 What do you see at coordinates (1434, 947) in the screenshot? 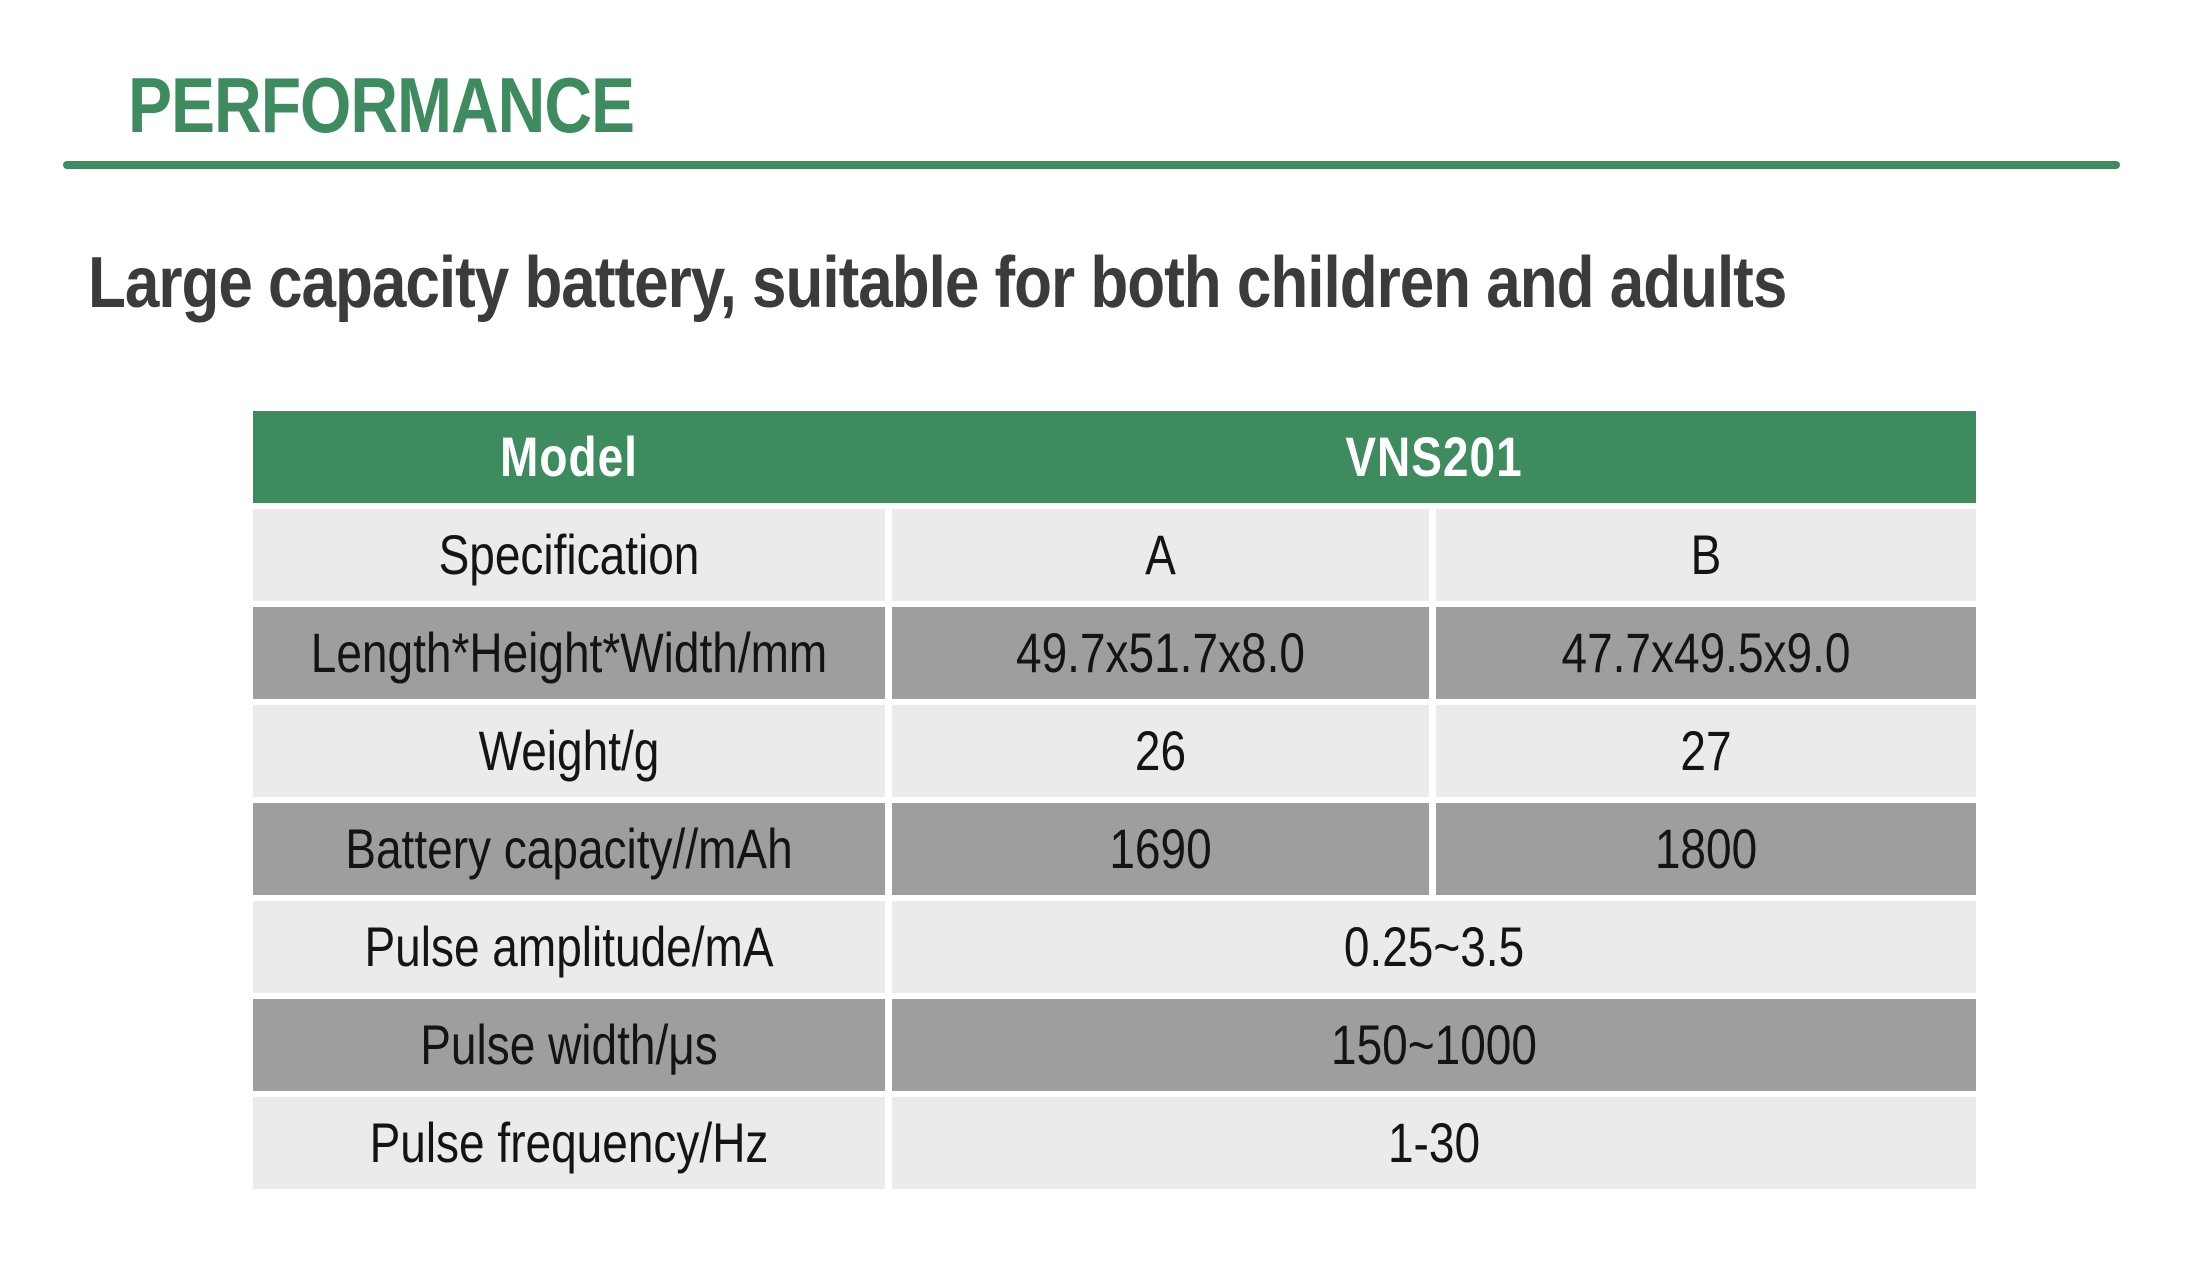
I see `row-pulse-amplitude-value: 0.25~3.5` at bounding box center [1434, 947].